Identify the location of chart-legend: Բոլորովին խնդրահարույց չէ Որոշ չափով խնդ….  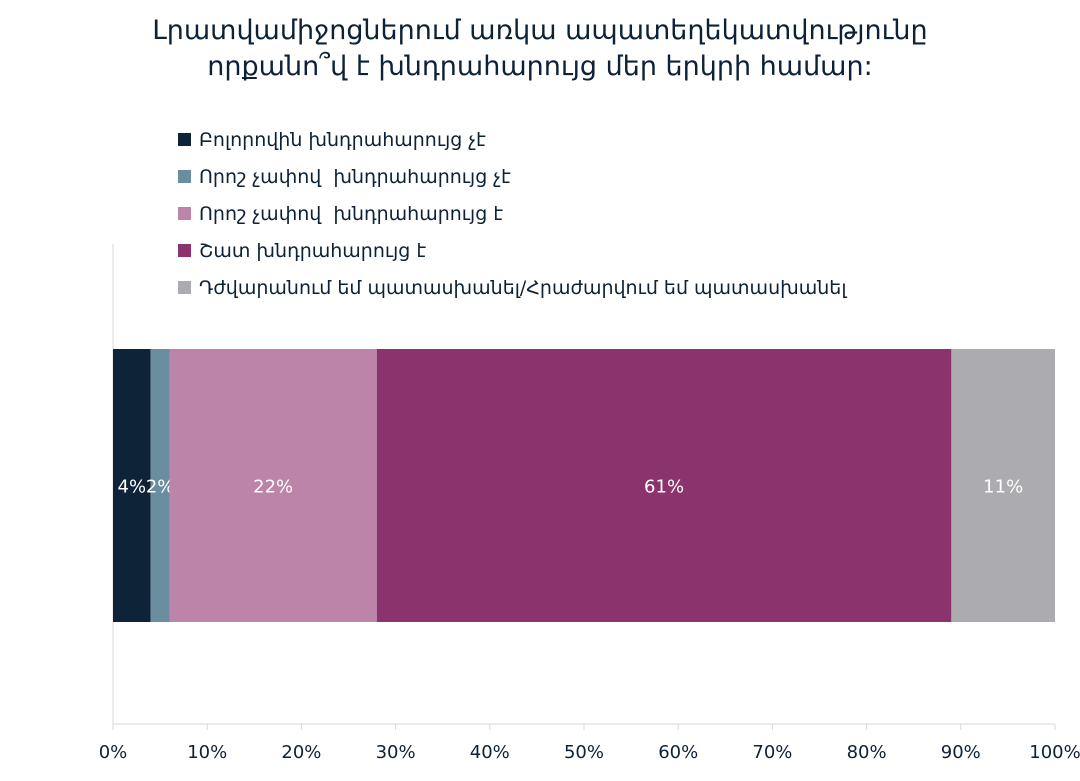
(512, 218).